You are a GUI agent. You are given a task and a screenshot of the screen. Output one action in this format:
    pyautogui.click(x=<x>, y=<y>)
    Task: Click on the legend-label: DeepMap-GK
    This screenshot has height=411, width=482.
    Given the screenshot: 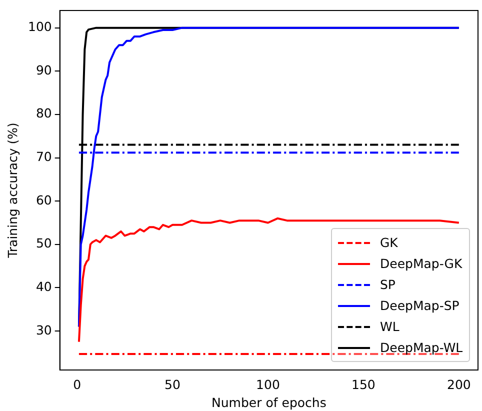 What is the action you would take?
    pyautogui.click(x=421, y=263)
    